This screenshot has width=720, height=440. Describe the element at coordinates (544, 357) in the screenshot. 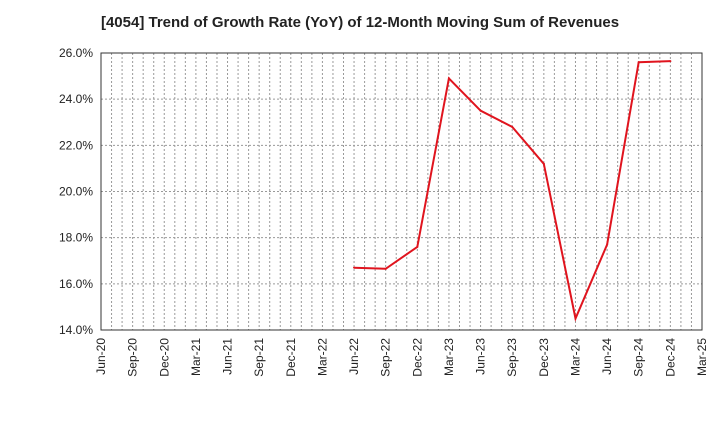

I see `x-tick-label: Dec-23` at that location.